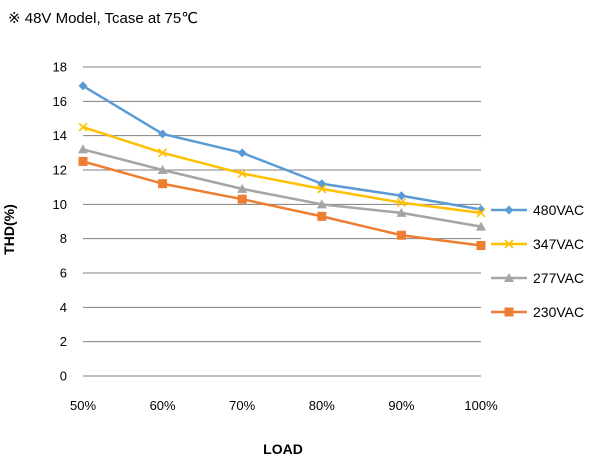 Image resolution: width=599 pixels, height=459 pixels. What do you see at coordinates (481, 405) in the screenshot?
I see `x-tick-label: 100%` at bounding box center [481, 405].